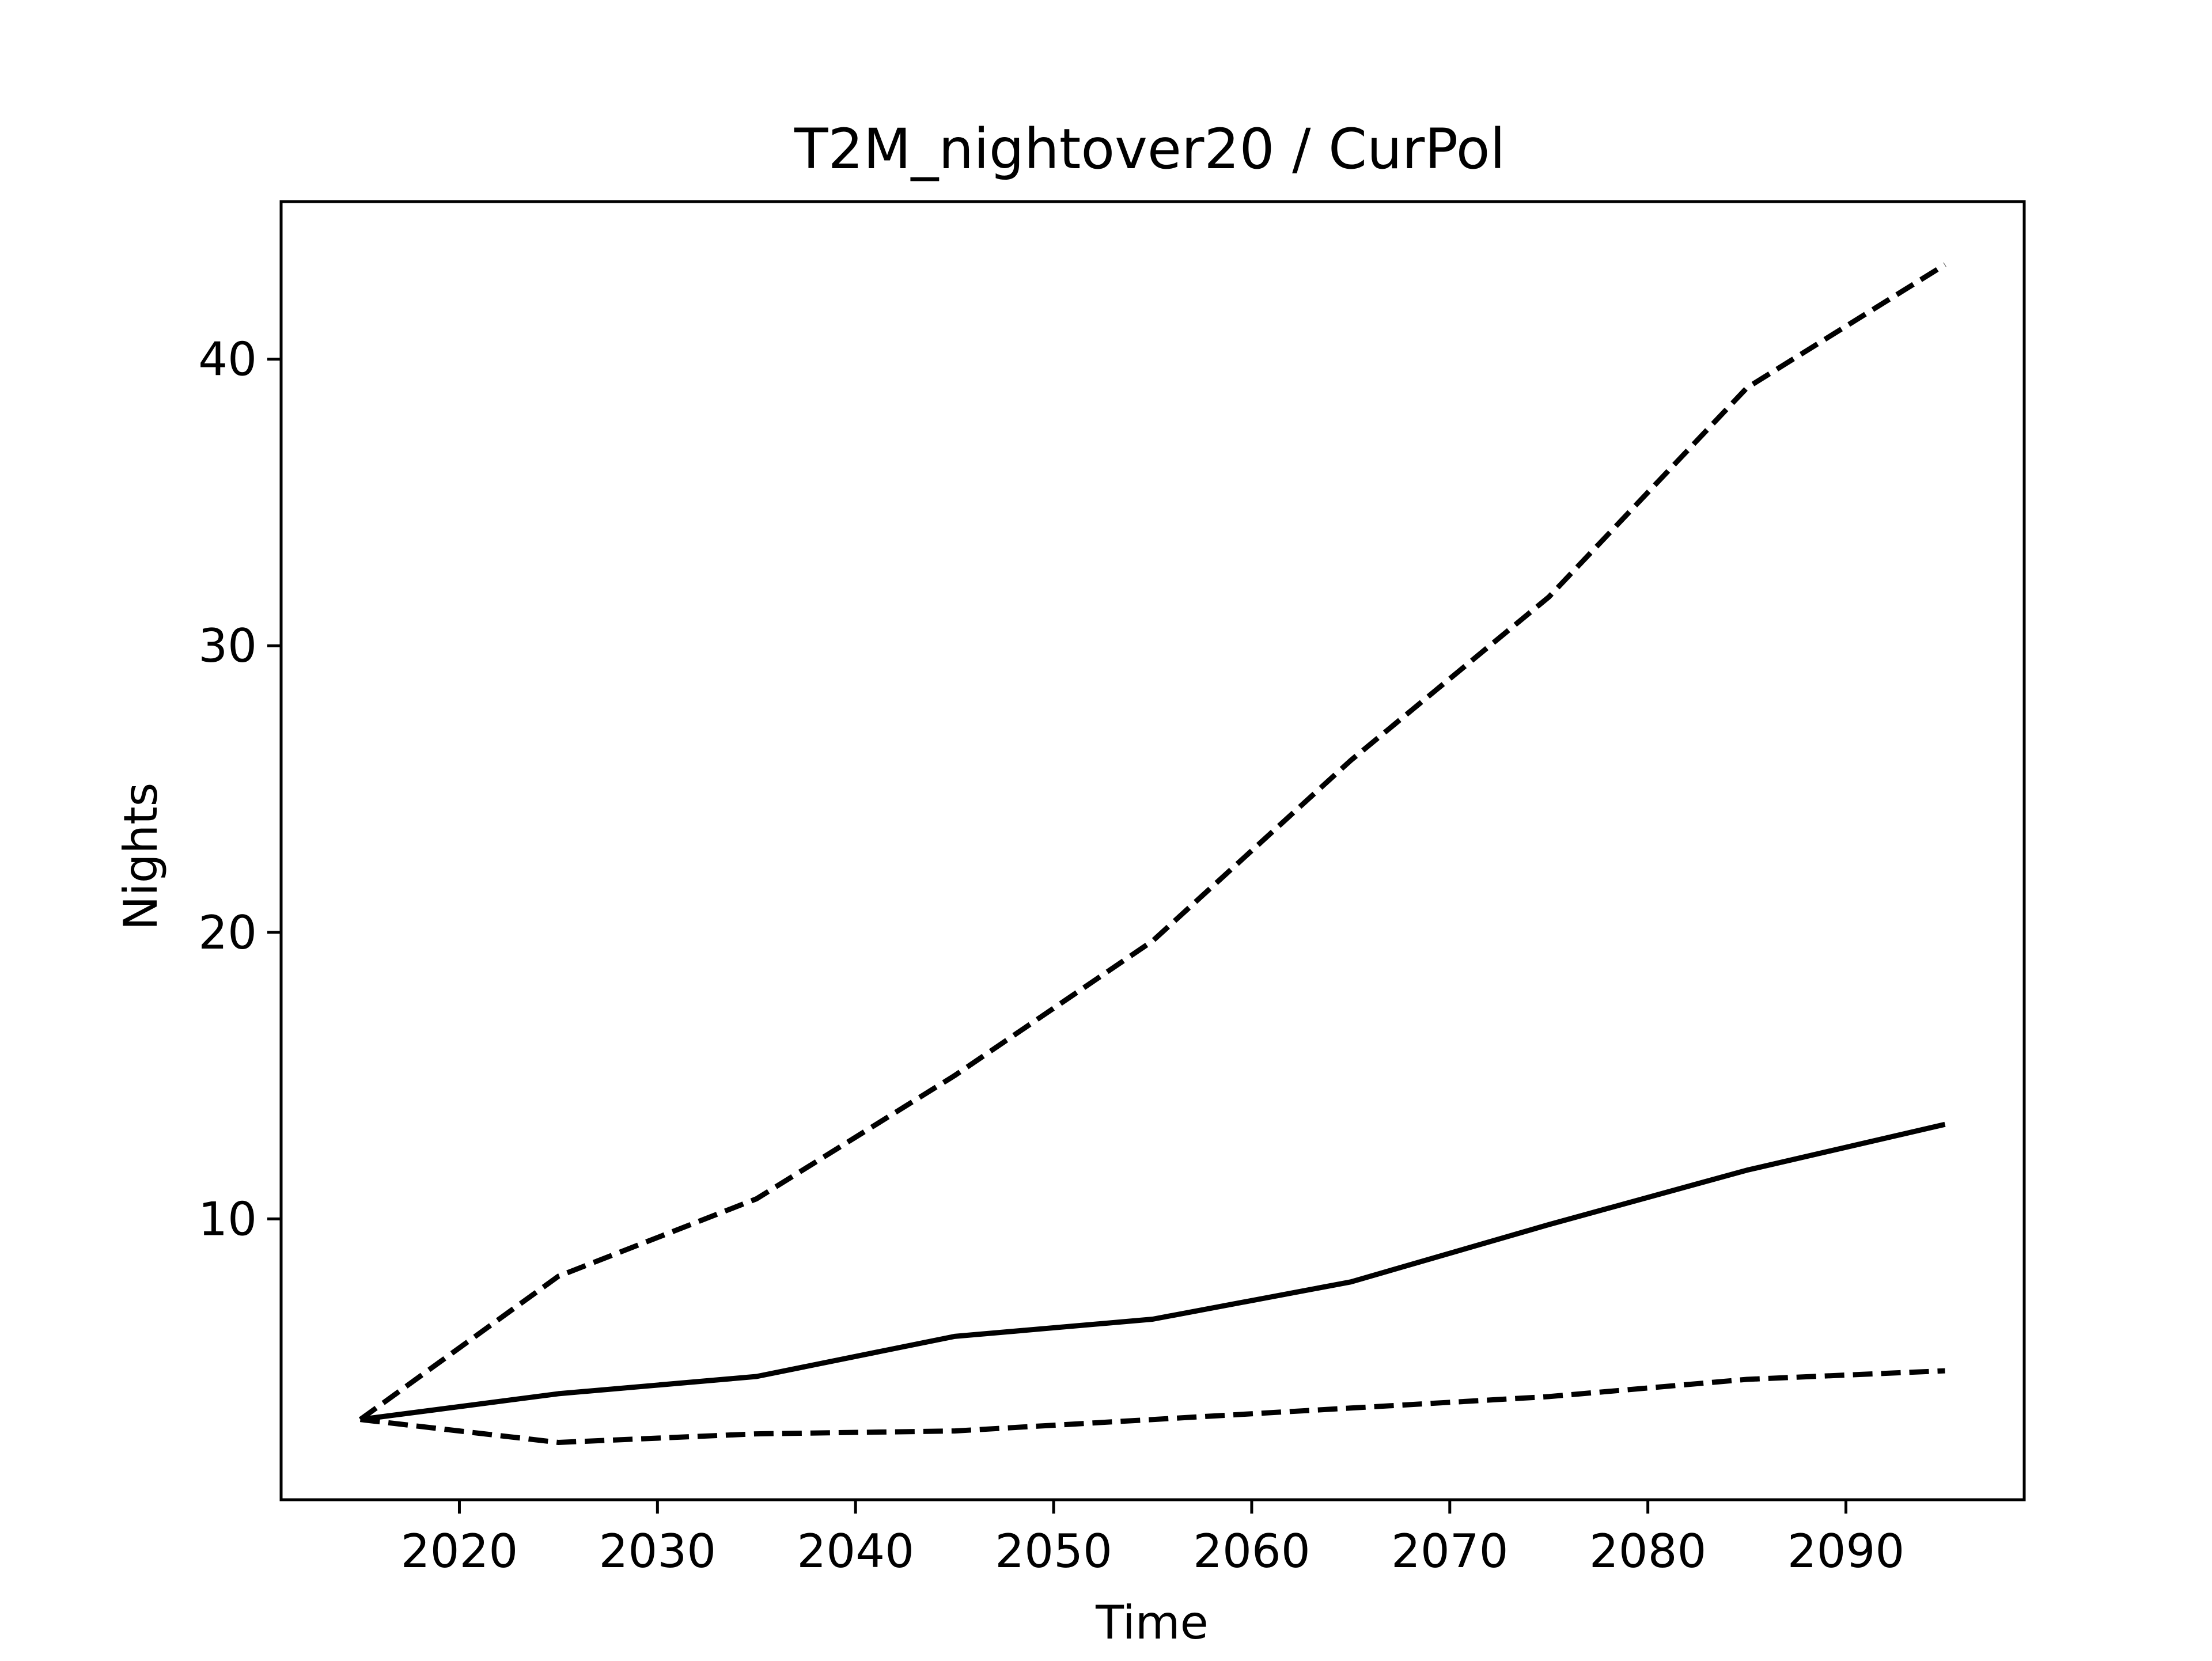 Image resolution: width=2212 pixels, height=1661 pixels. Describe the element at coordinates (227, 359) in the screenshot. I see `y-tick-label: 40` at that location.